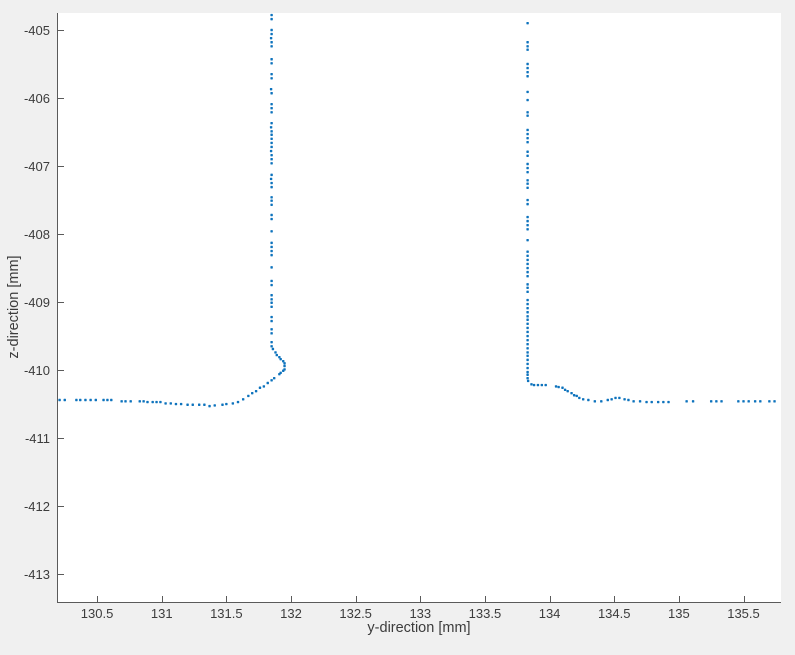 The height and width of the screenshot is (655, 795). Describe the element at coordinates (355, 613) in the screenshot. I see `x-tick-label: 132.5` at that location.